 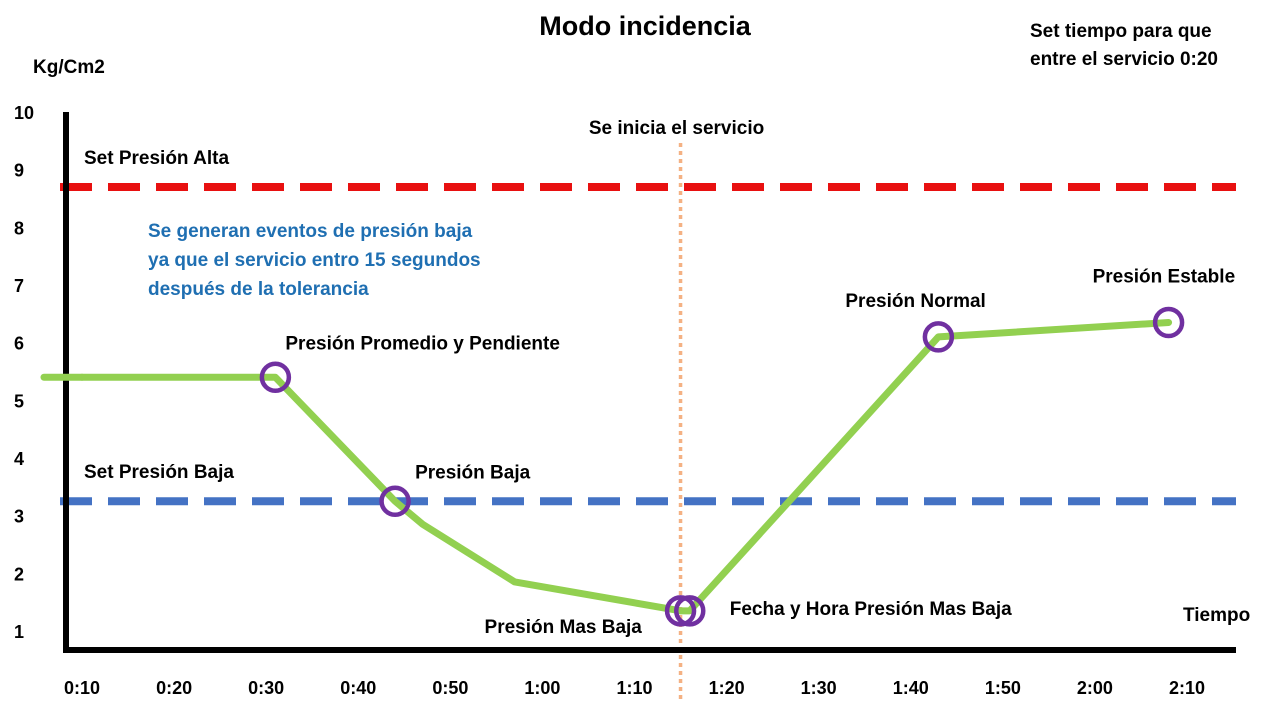 What do you see at coordinates (645, 26) in the screenshot?
I see `chart-title: Modo incidencia` at bounding box center [645, 26].